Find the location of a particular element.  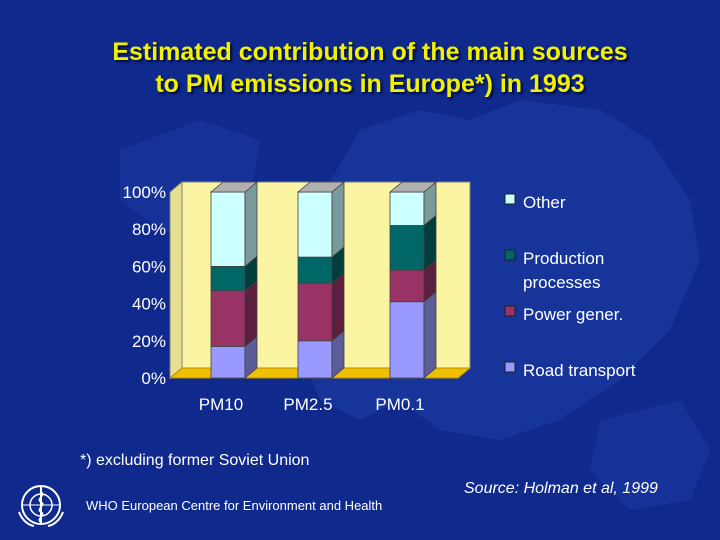

who-emblem-icon is located at coordinates (41, 506).